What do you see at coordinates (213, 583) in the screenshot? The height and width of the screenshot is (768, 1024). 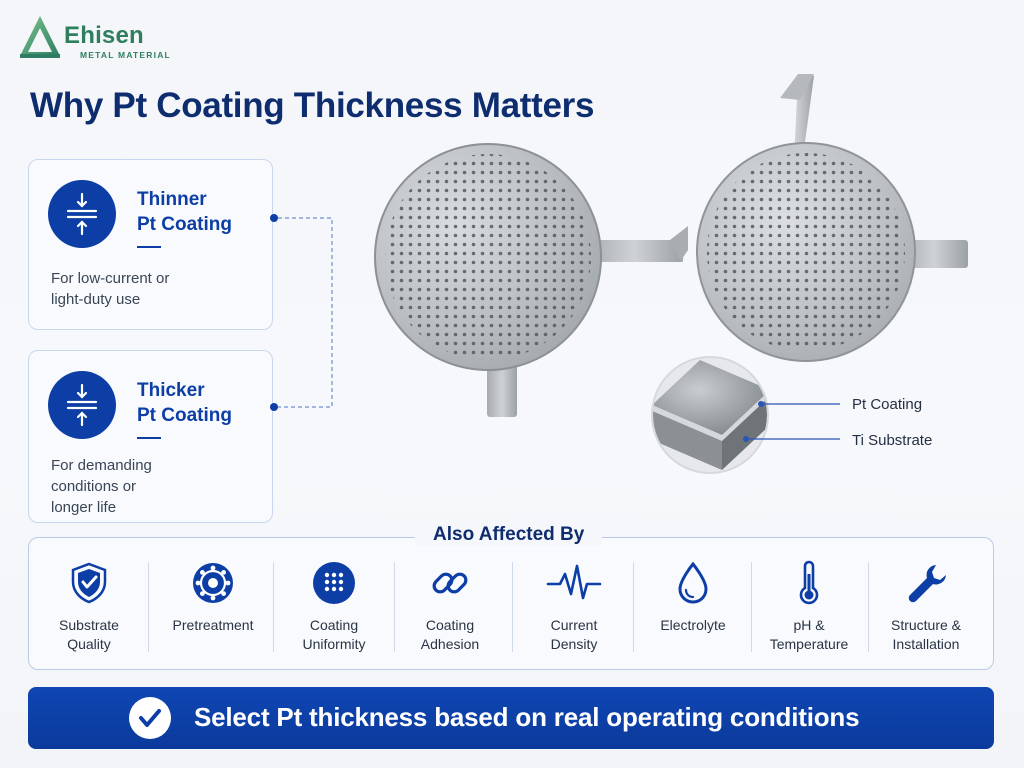 I see `gear-circle-icon` at bounding box center [213, 583].